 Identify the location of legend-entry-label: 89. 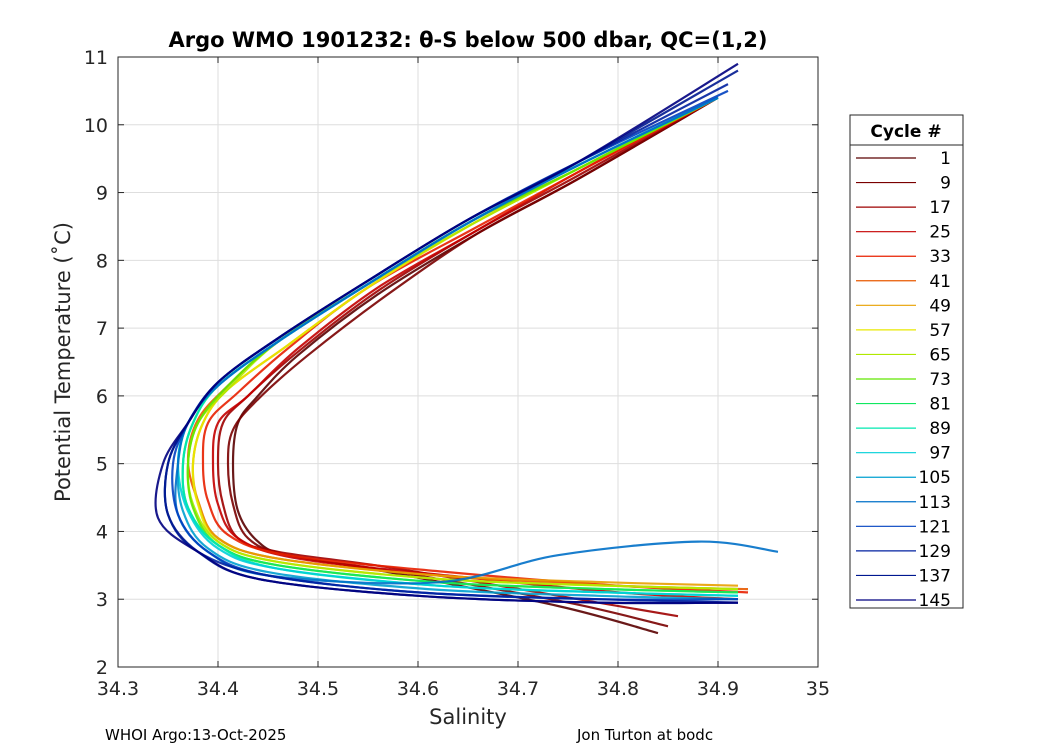
(940, 429).